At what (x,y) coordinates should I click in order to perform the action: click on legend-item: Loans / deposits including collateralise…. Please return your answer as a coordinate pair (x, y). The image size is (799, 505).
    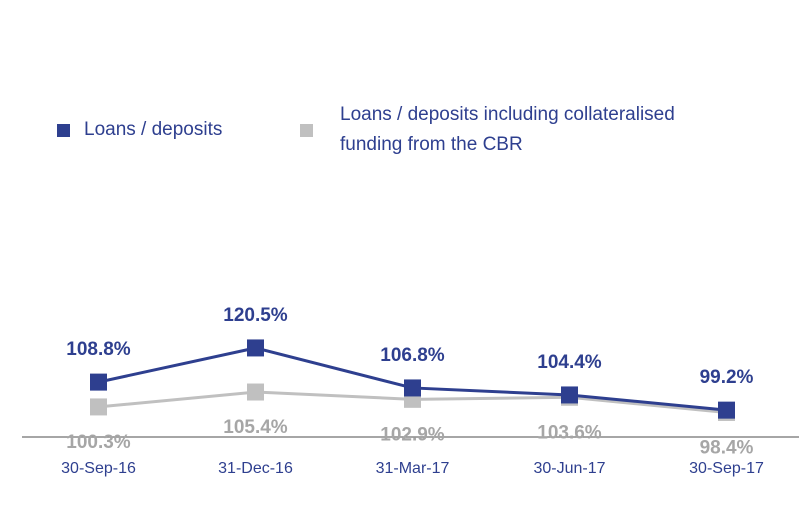
    Looking at the image, I should click on (510, 130).